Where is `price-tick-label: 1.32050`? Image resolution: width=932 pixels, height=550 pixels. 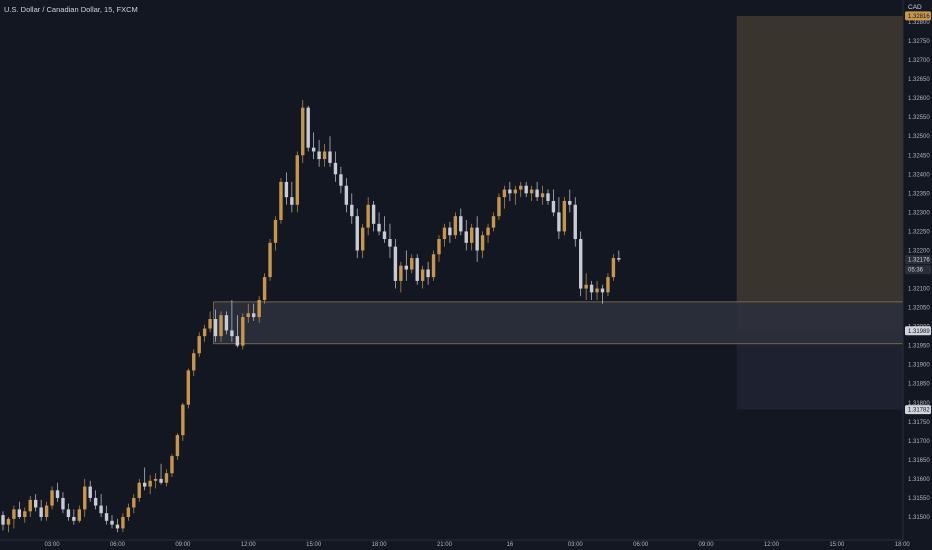
price-tick-label: 1.32050 is located at coordinates (919, 309).